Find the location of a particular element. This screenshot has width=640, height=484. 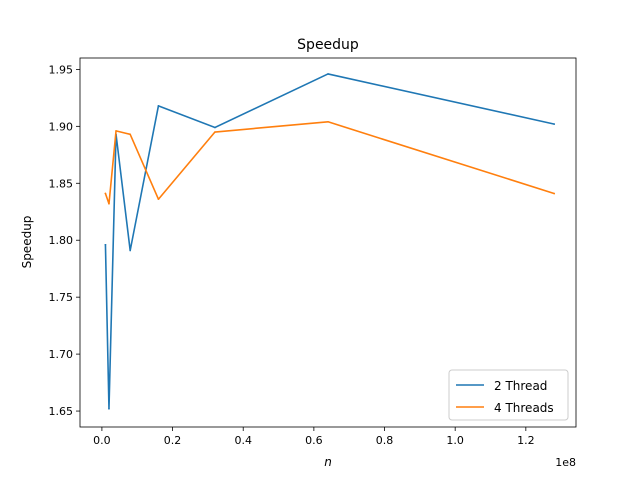

y-tick-label: 1.90 is located at coordinates (61, 126).